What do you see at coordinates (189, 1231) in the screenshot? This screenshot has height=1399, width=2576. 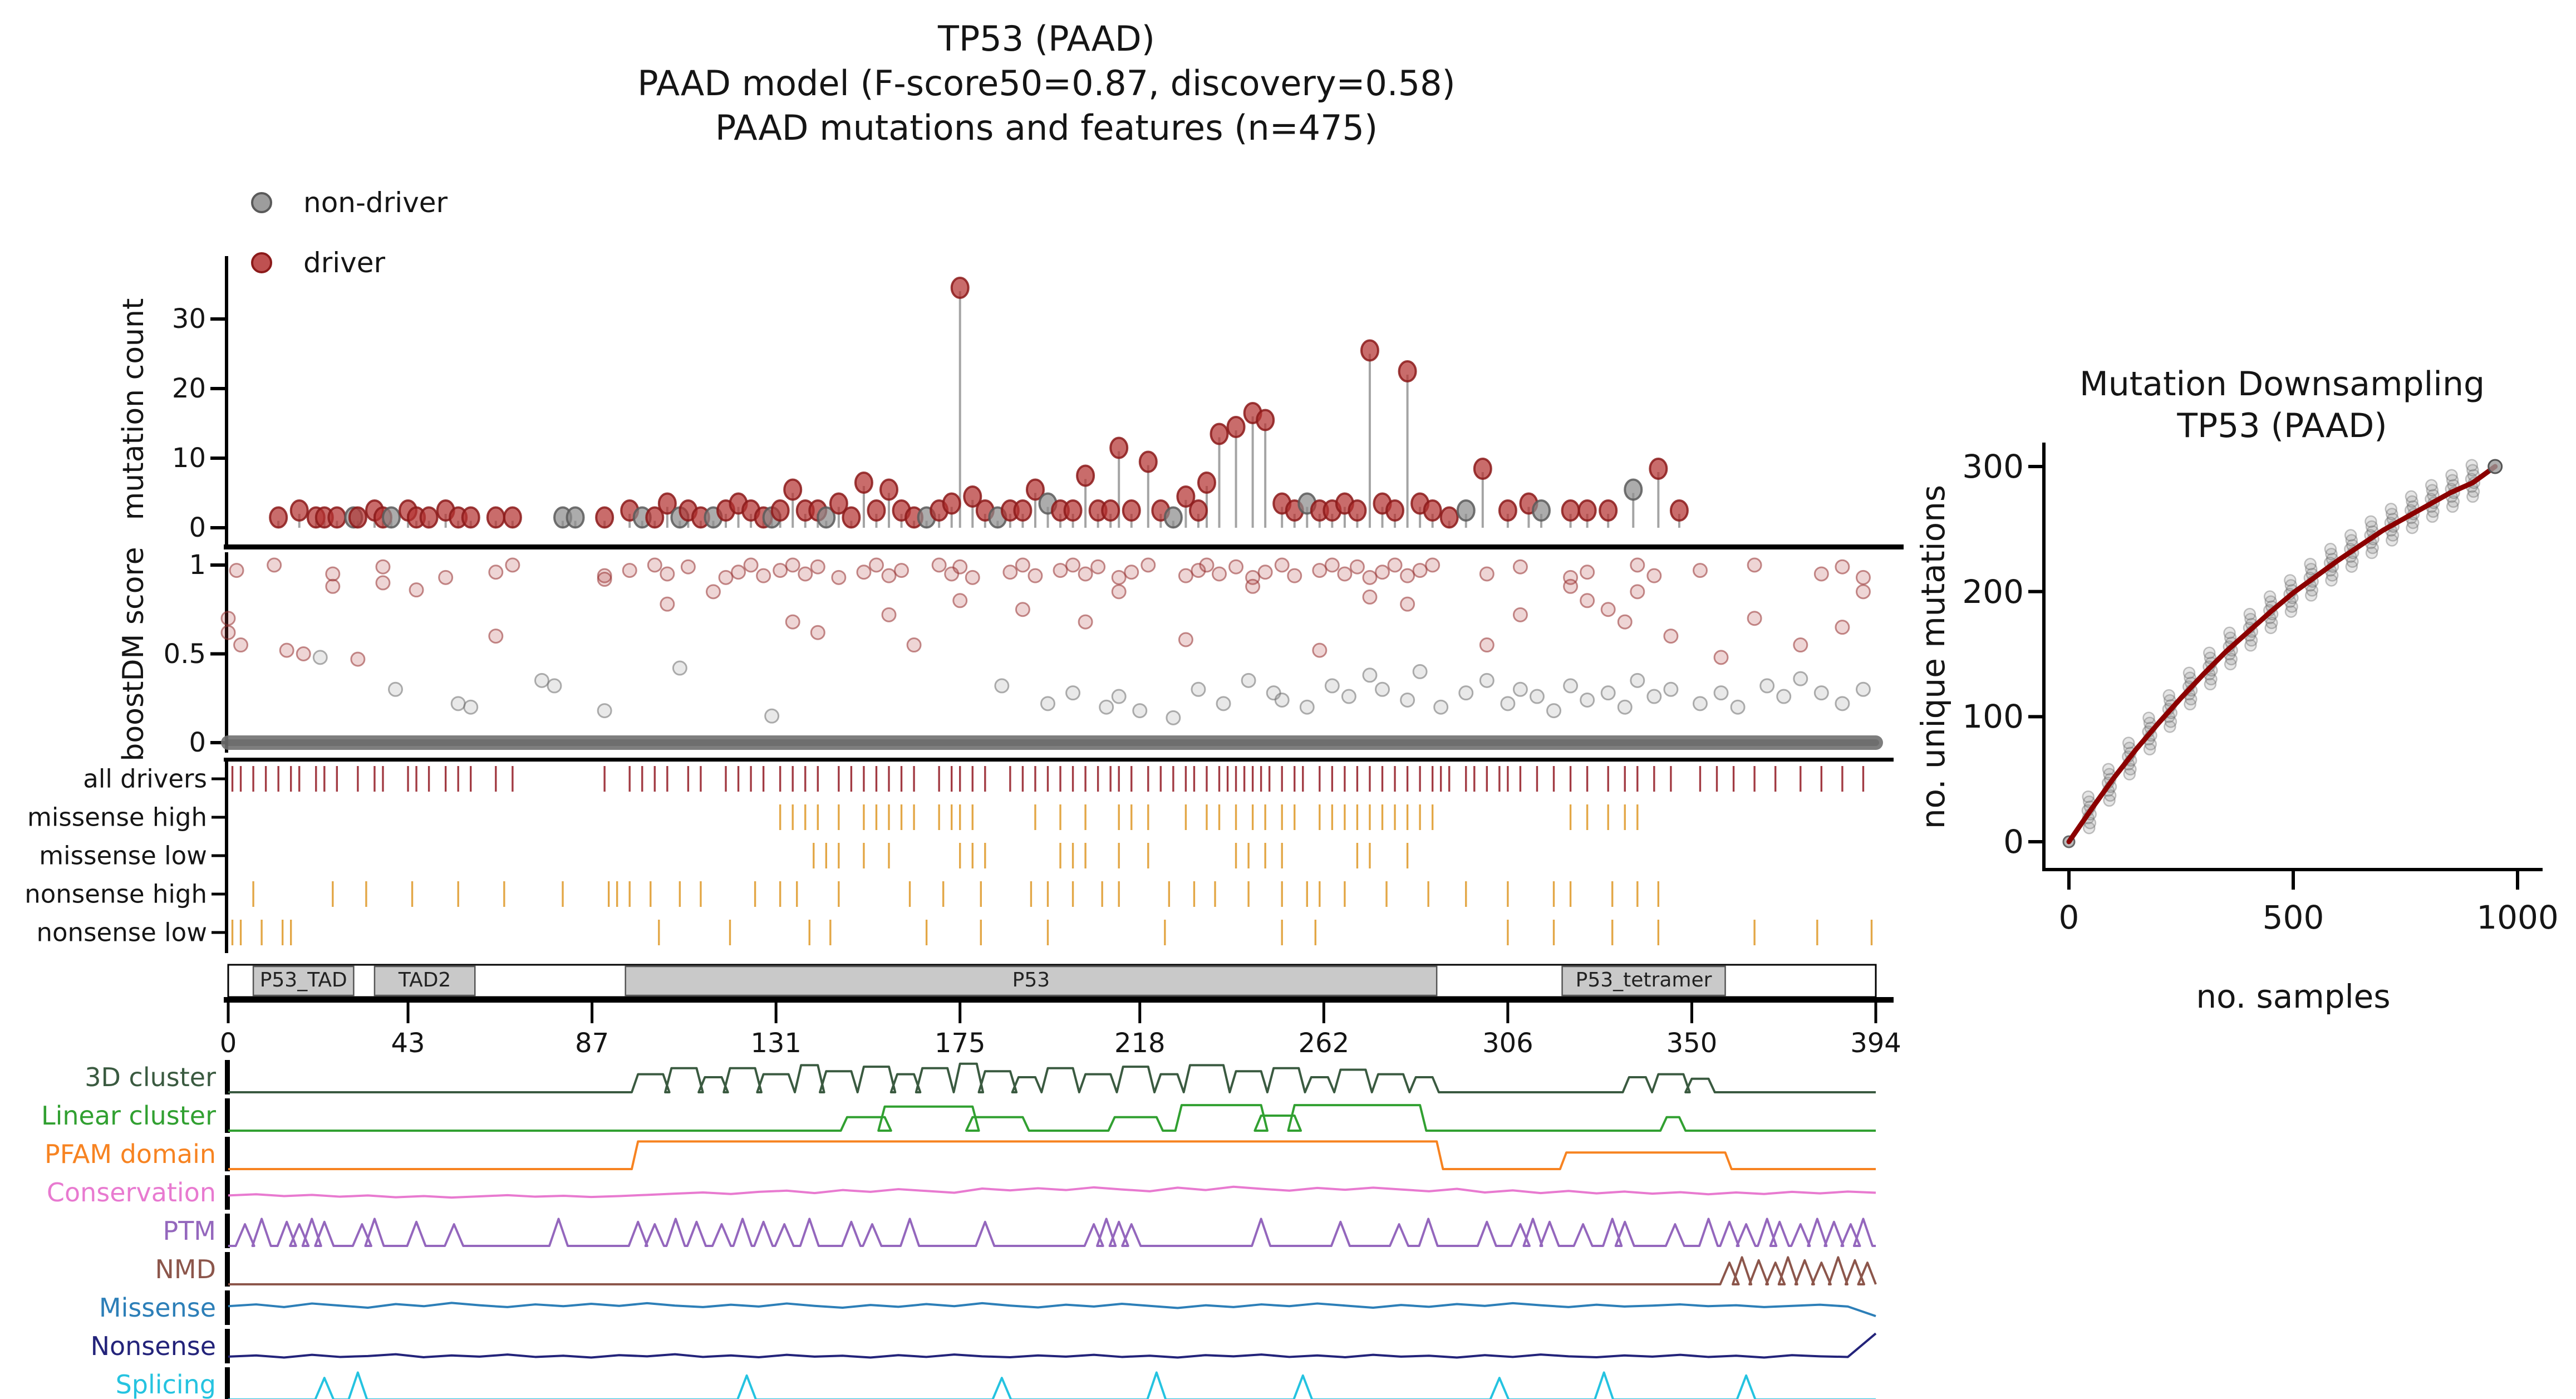 I see `feature-label-PTM: PTM` at bounding box center [189, 1231].